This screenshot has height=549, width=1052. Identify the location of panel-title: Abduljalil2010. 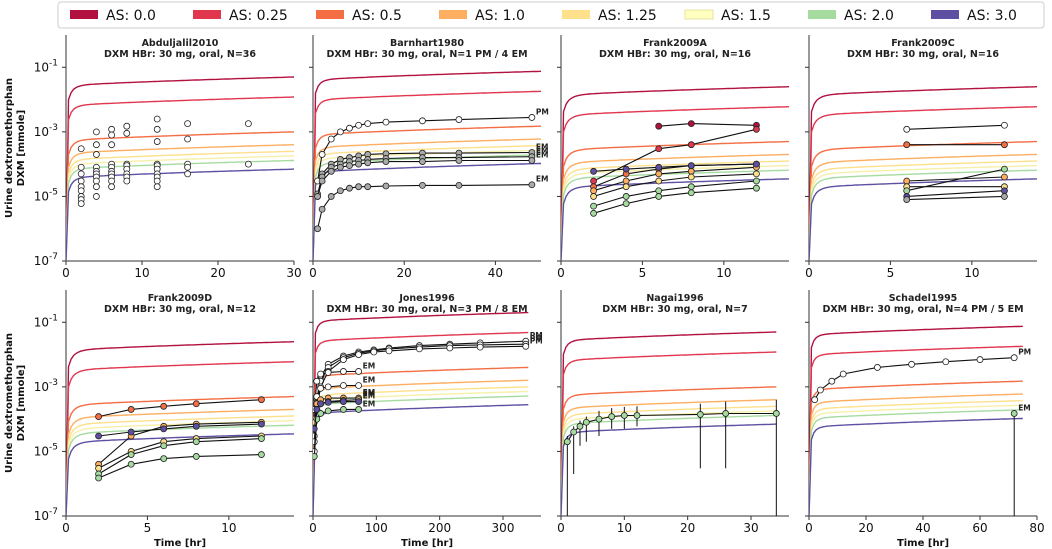
(180, 43).